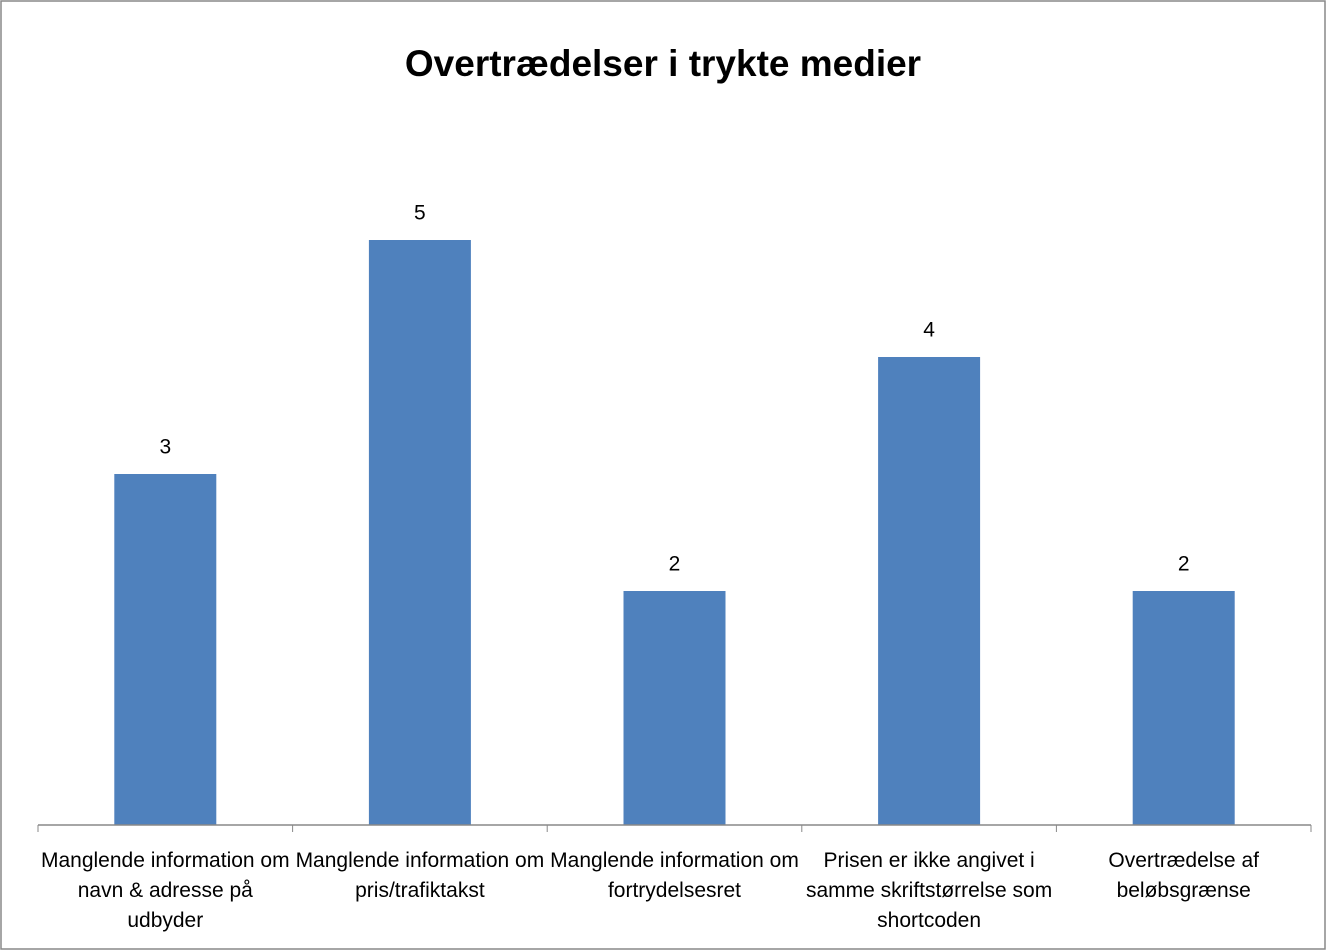 Image resolution: width=1326 pixels, height=950 pixels. I want to click on data-label: 5, so click(420, 213).